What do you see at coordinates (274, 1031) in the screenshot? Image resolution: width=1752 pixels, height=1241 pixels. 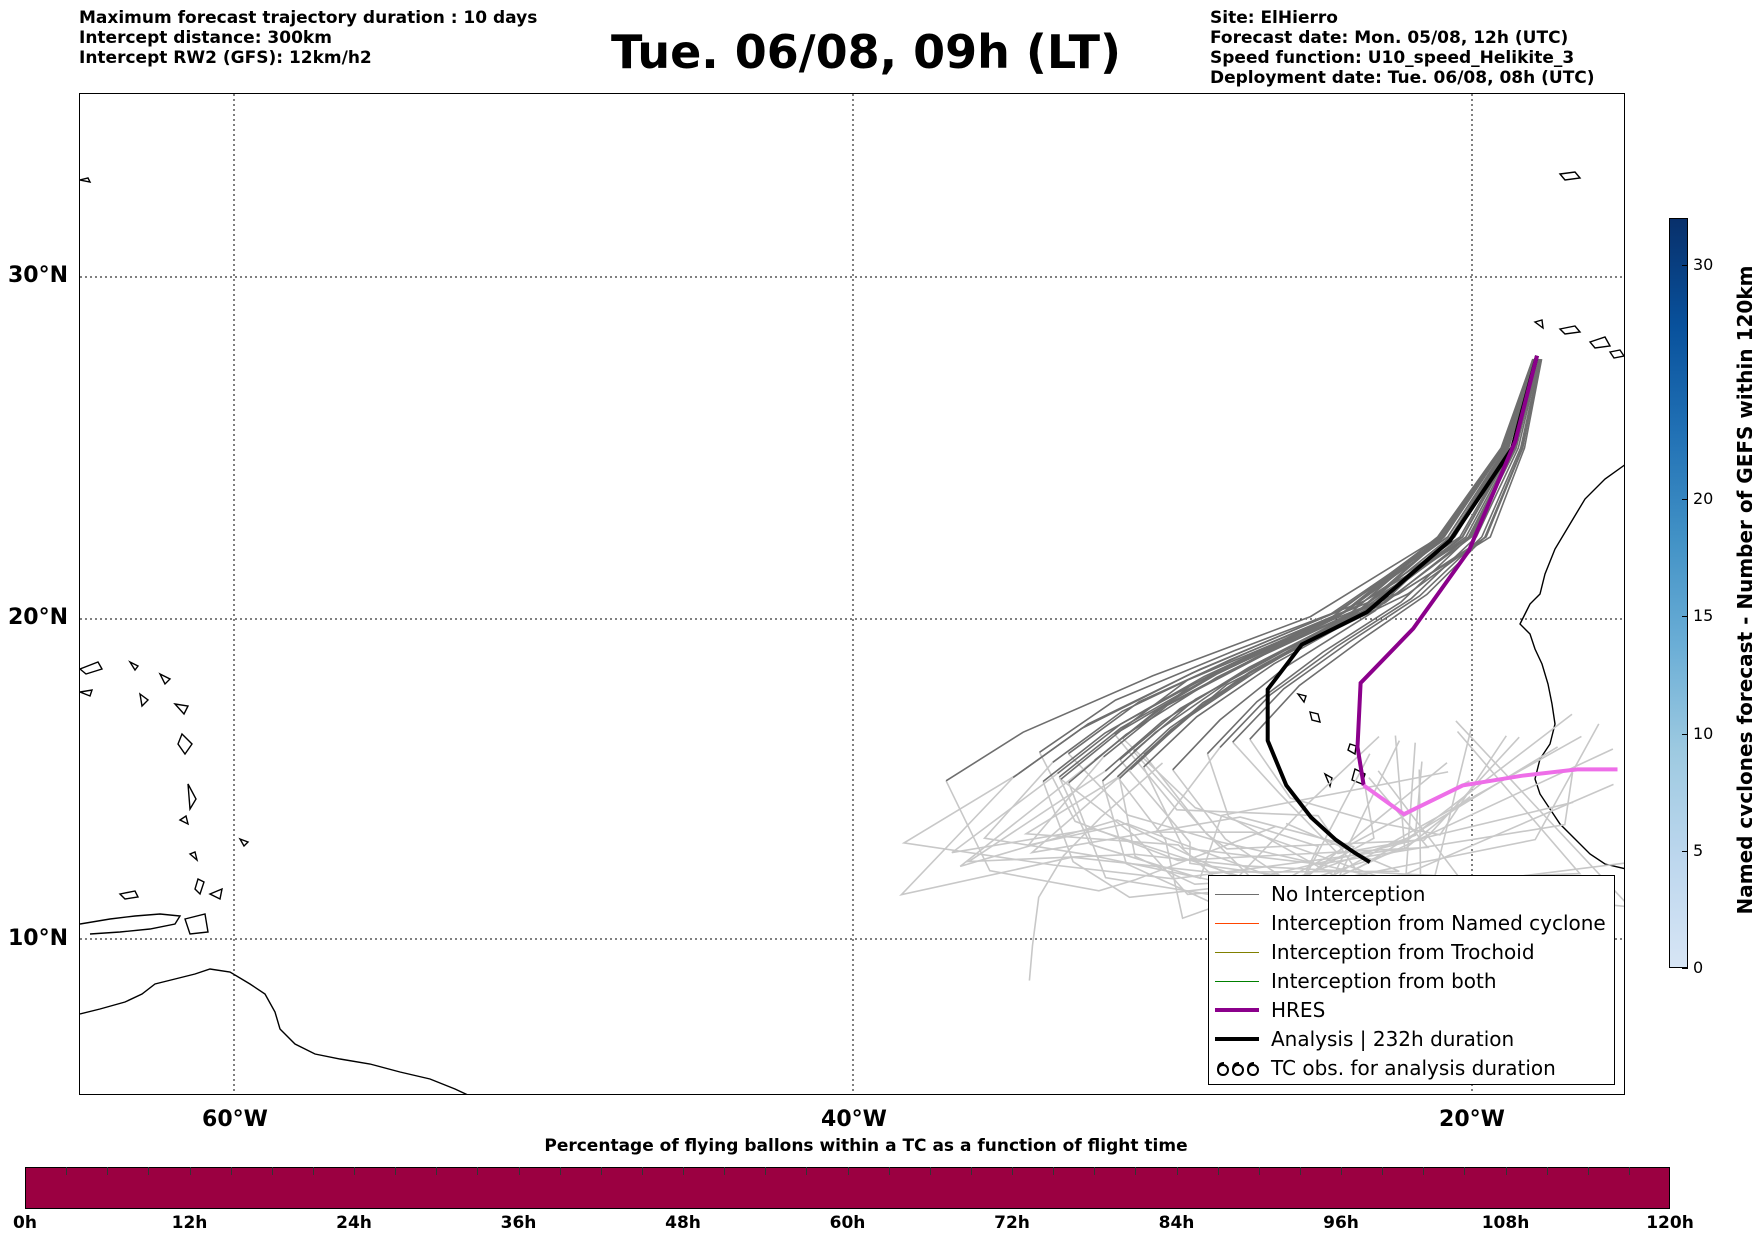 I see `coast-south-america` at bounding box center [274, 1031].